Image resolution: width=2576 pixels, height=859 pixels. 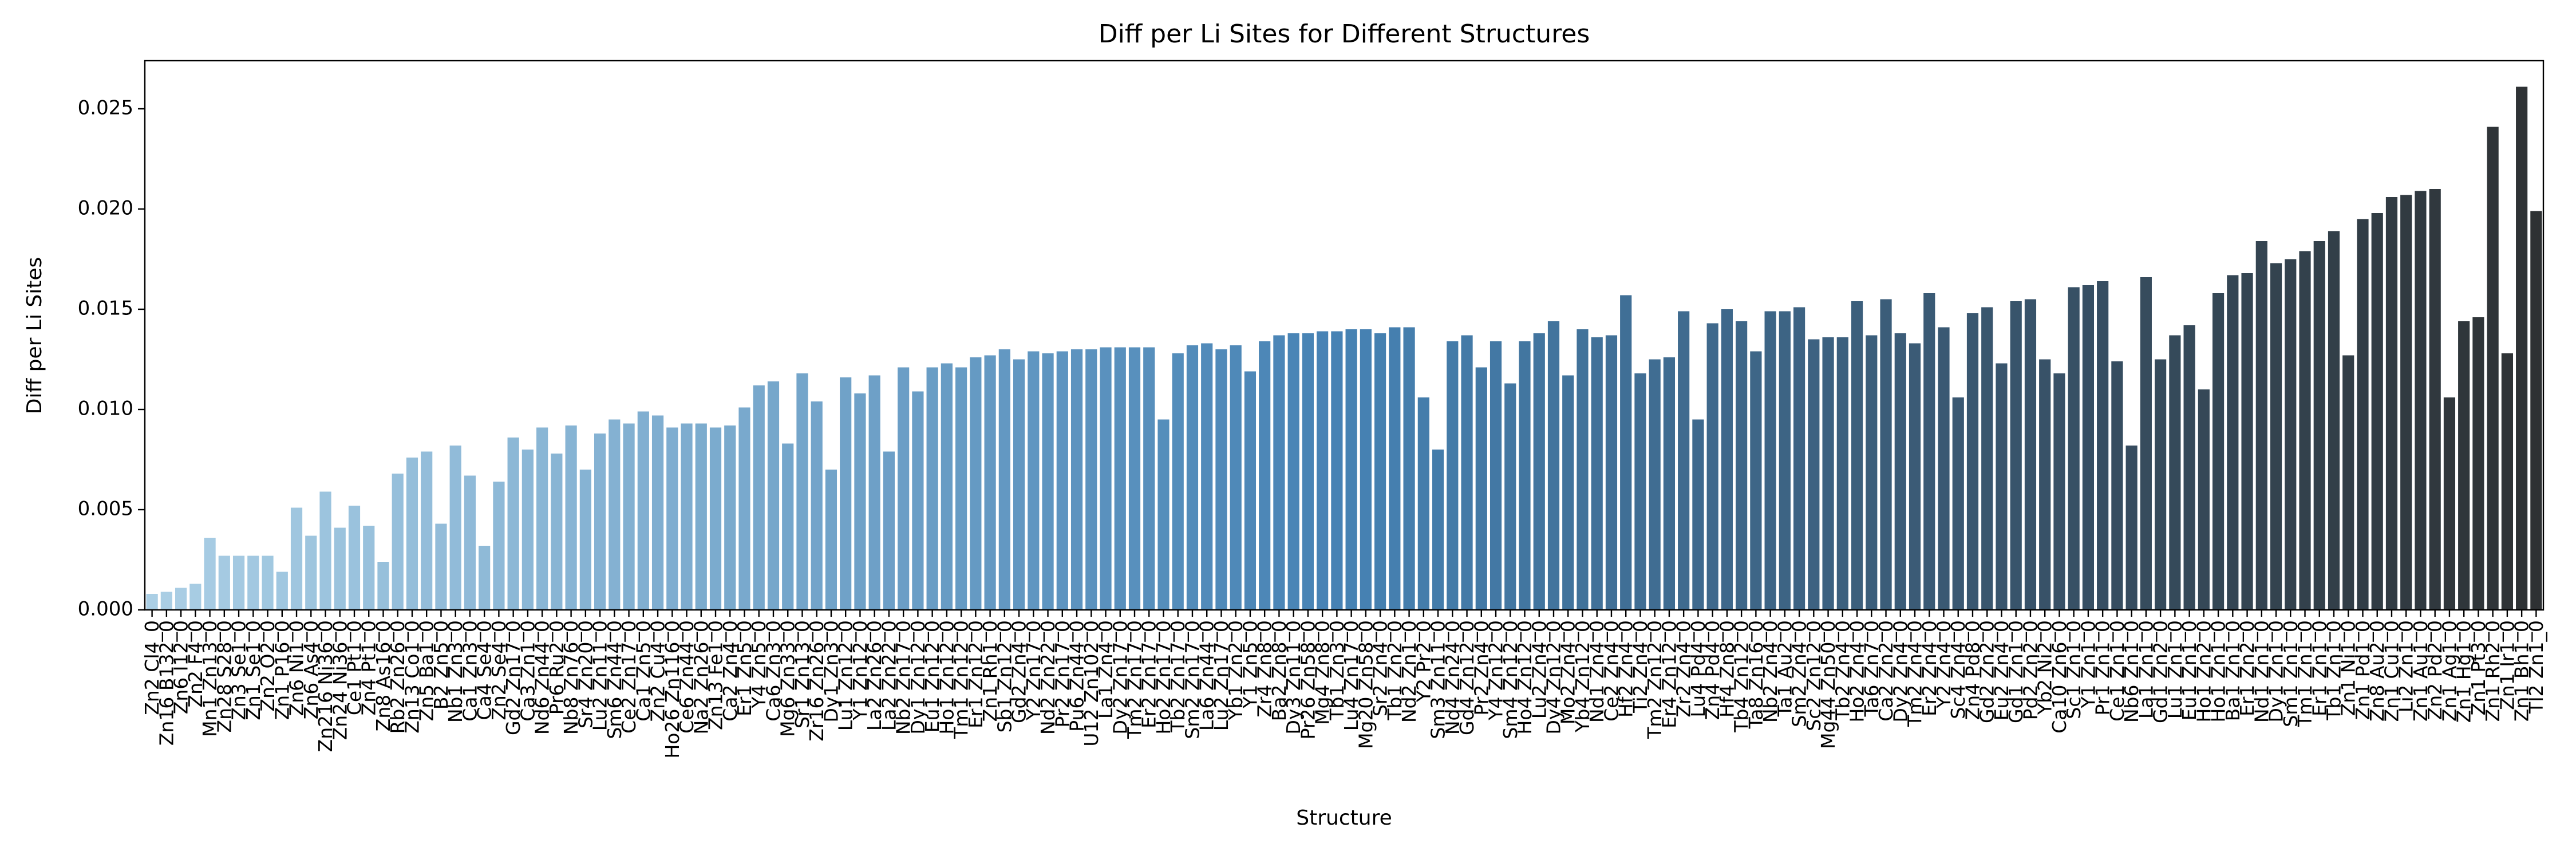 I want to click on x-tick-label: Zn6 I12_0, so click(x=181, y=667).